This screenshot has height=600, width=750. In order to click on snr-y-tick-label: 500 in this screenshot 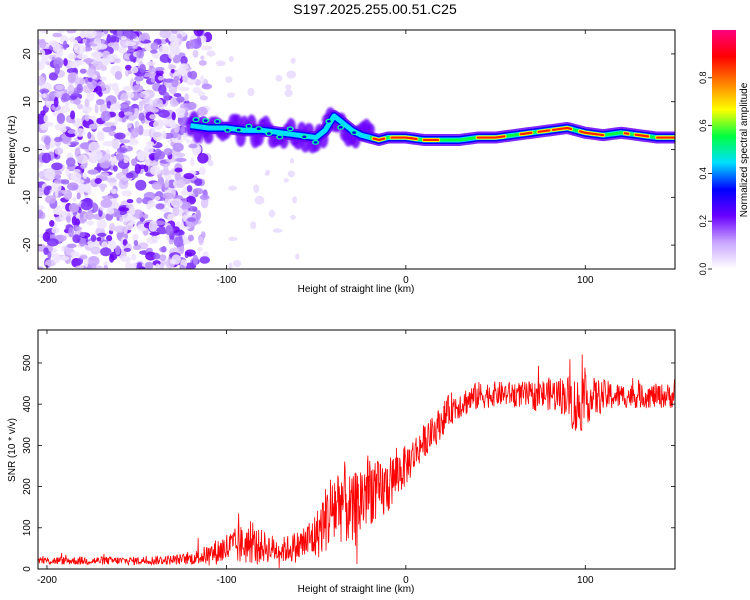, I will do `click(27, 362)`.